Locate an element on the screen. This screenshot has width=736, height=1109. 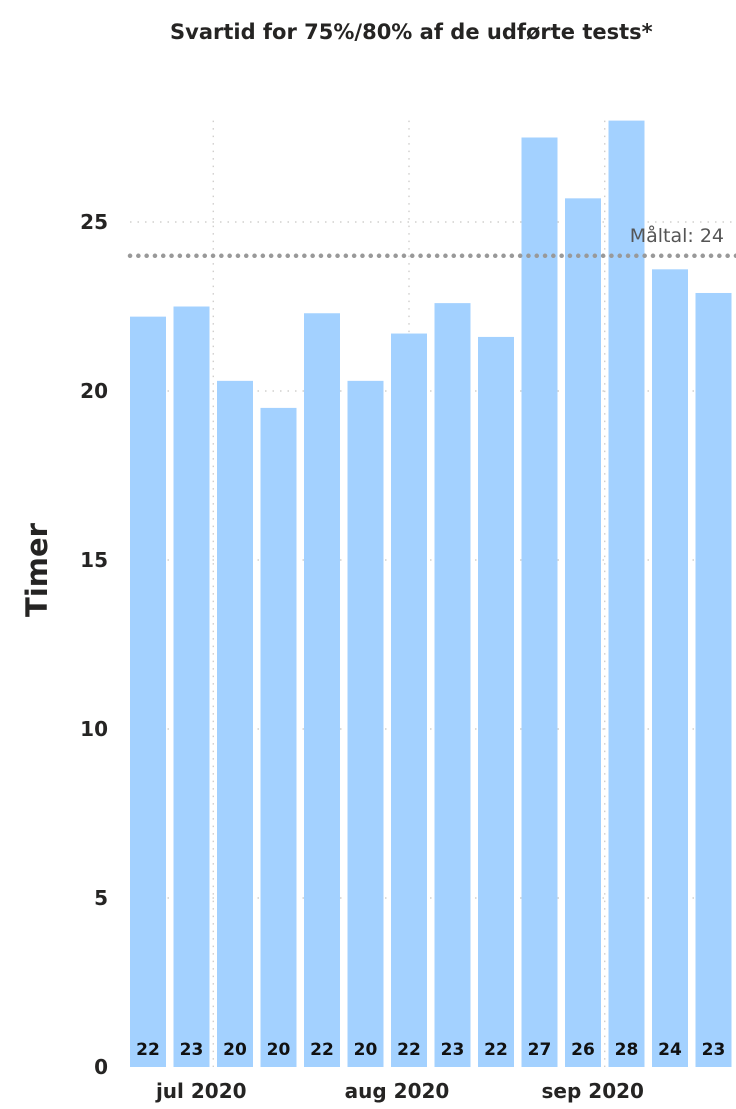
y-tick-label-5: 5 is located at coordinates (101, 898).